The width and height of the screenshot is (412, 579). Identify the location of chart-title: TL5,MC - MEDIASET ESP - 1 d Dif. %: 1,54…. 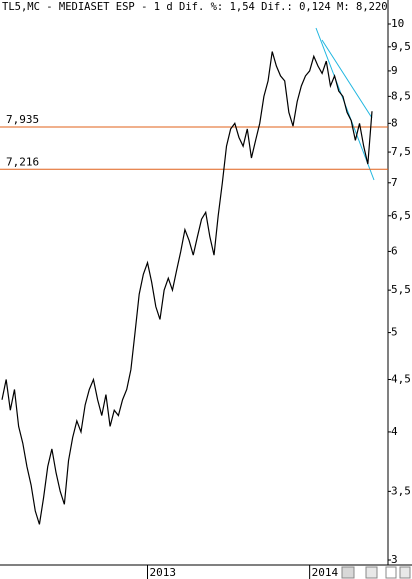
(195, 7).